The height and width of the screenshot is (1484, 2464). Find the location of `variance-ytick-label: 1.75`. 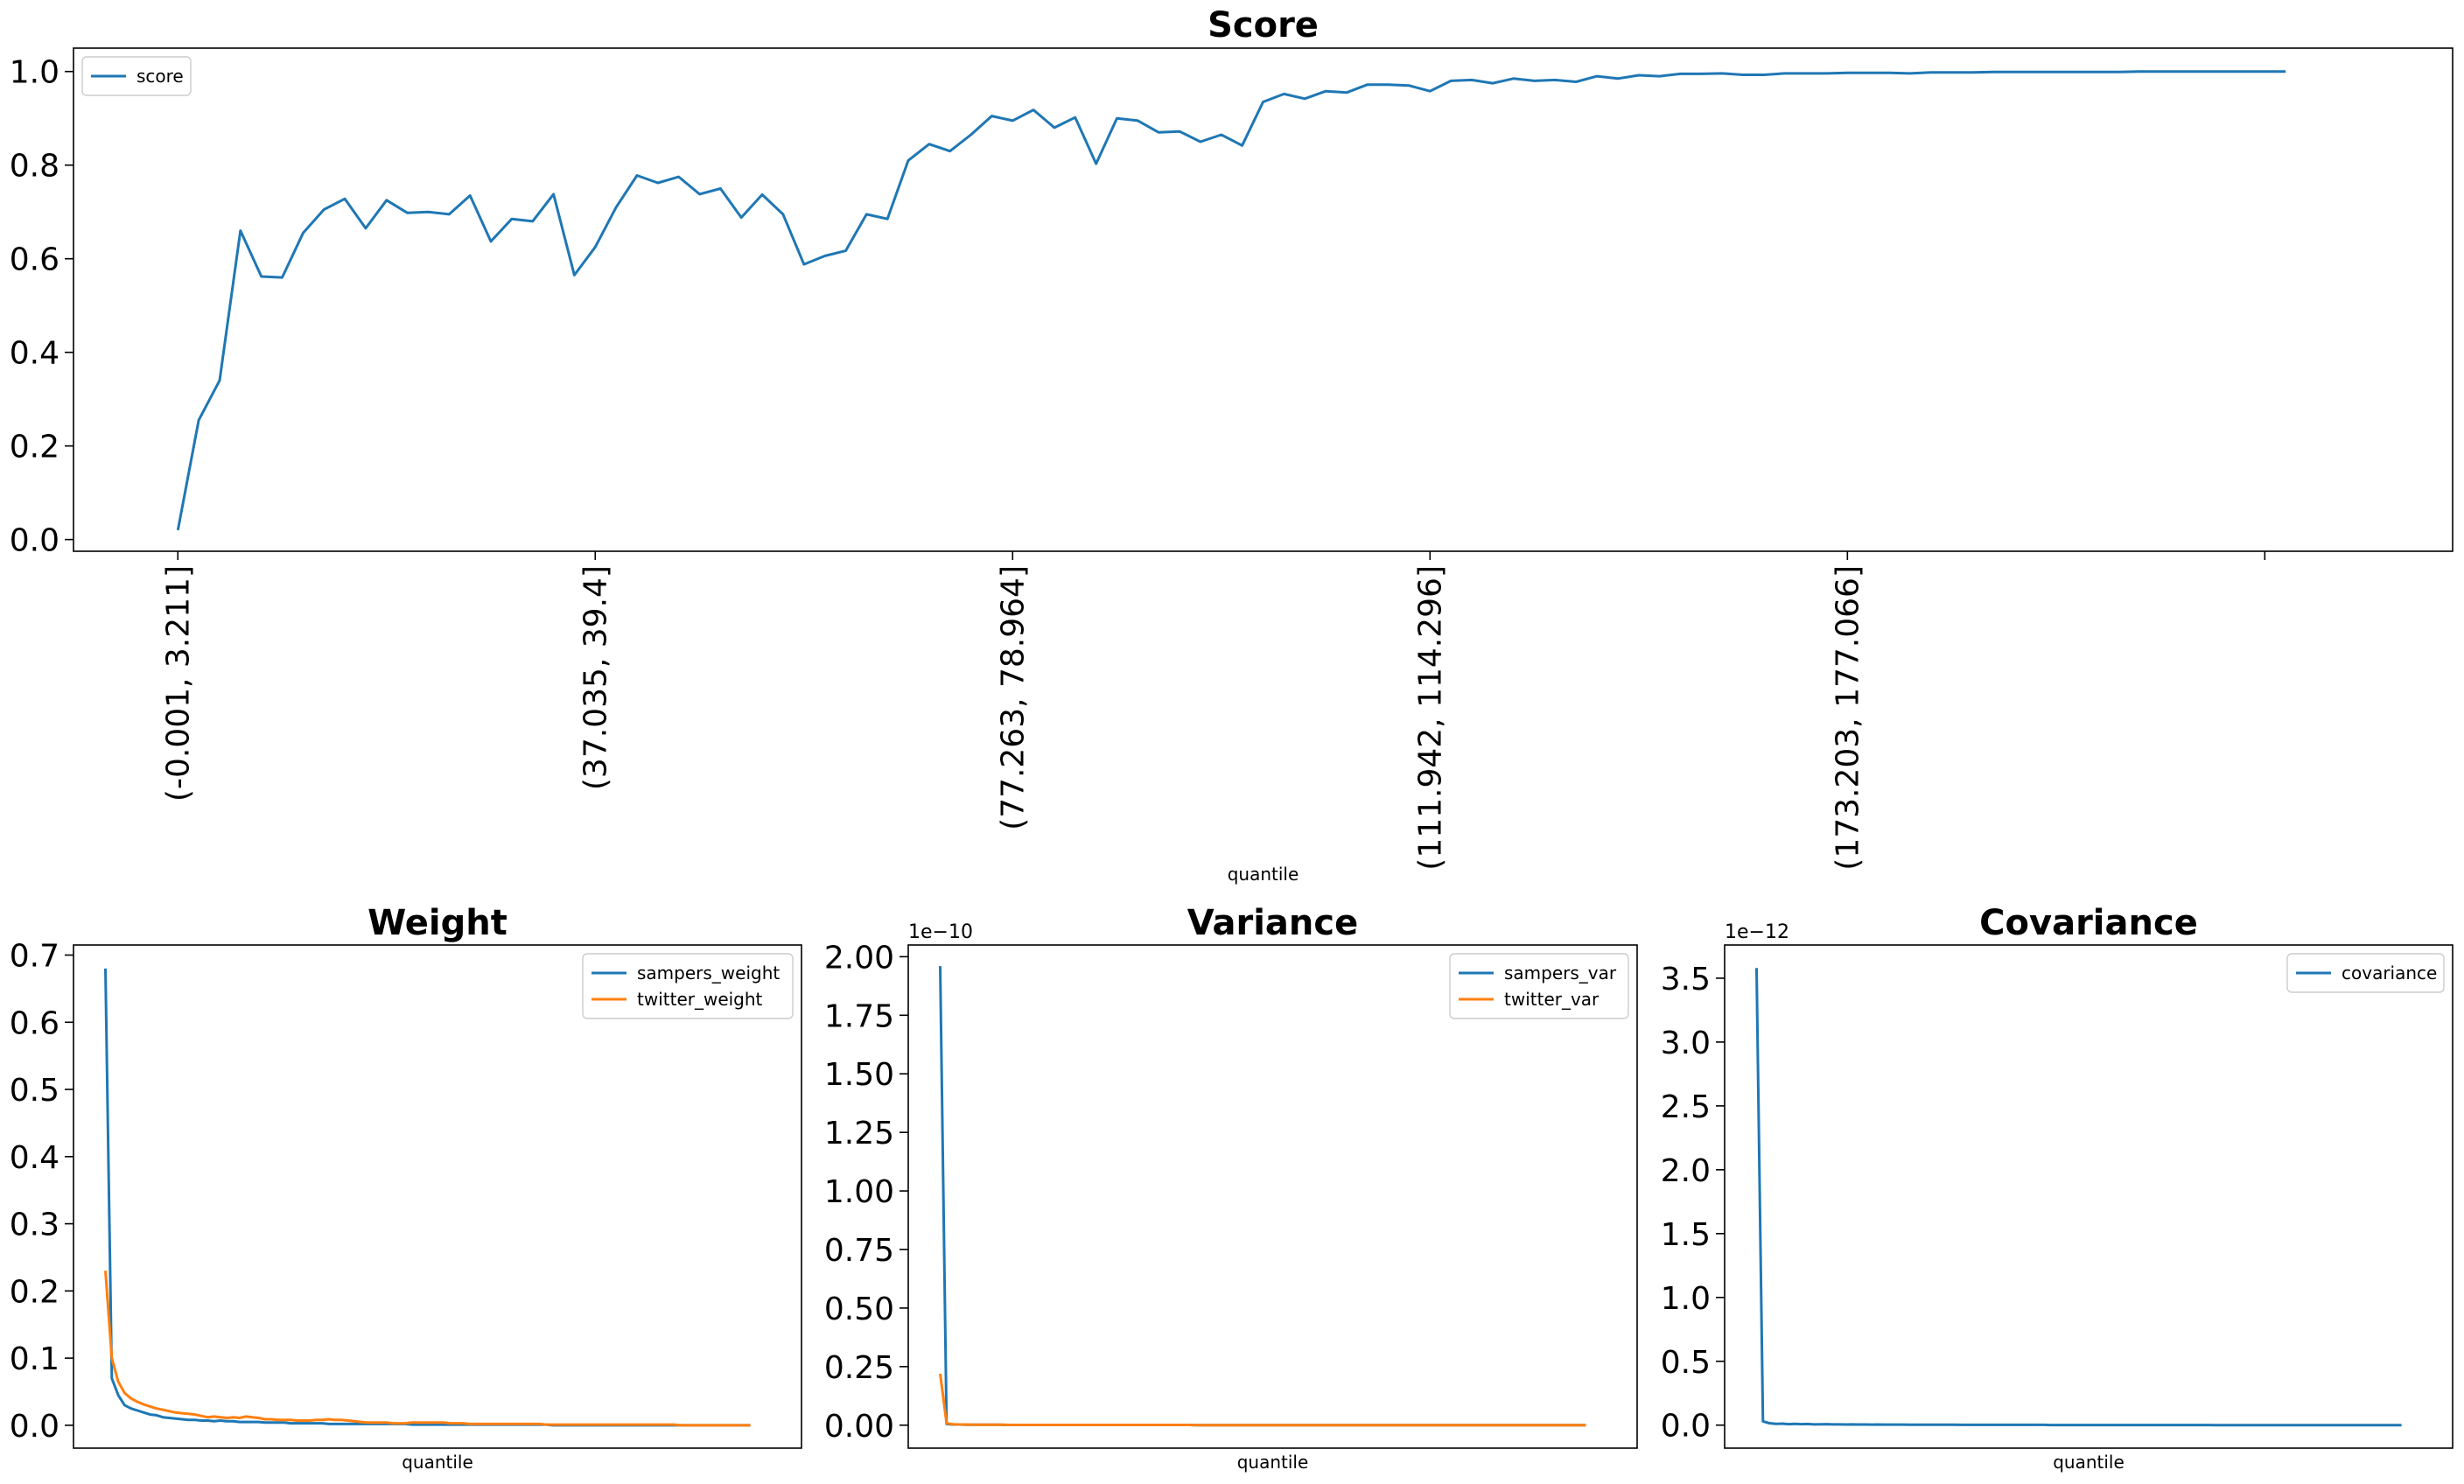

variance-ytick-label: 1.75 is located at coordinates (859, 1016).